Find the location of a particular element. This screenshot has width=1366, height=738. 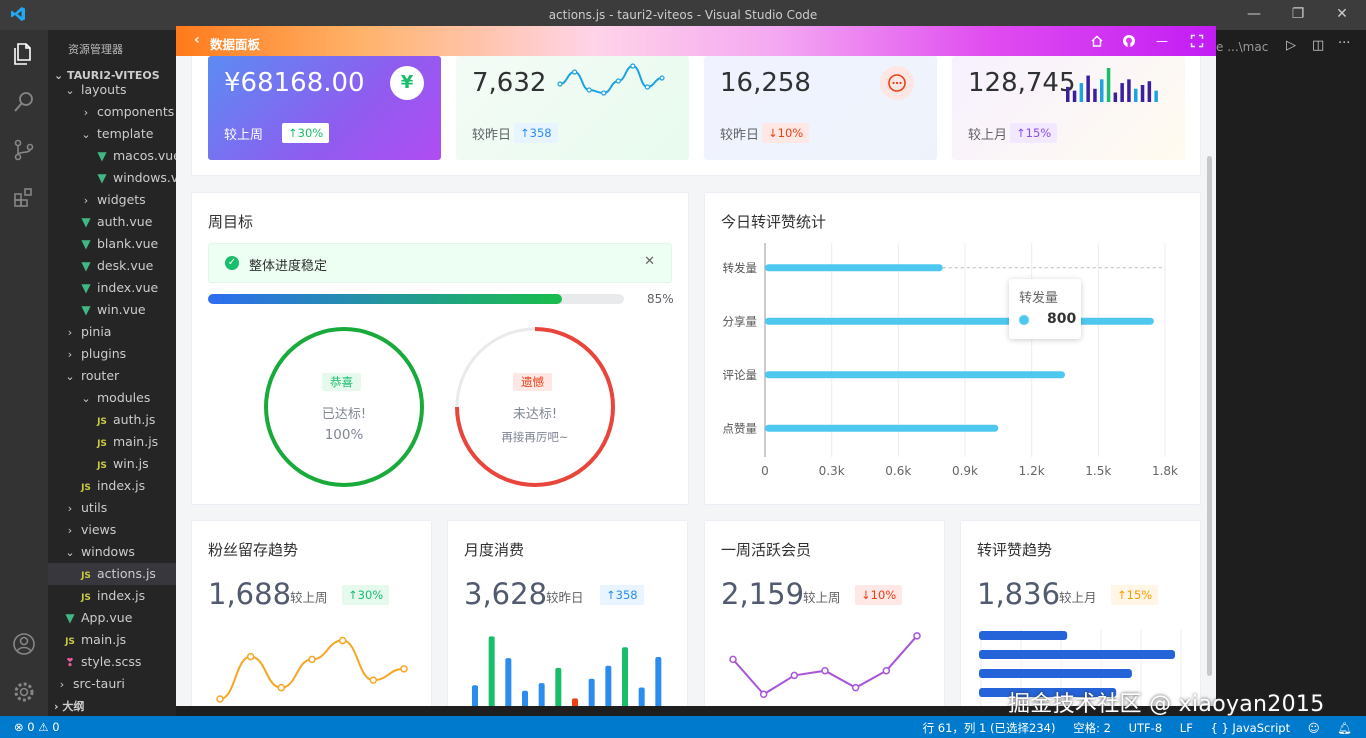

stat-compare: 较上周 is located at coordinates (244, 135).